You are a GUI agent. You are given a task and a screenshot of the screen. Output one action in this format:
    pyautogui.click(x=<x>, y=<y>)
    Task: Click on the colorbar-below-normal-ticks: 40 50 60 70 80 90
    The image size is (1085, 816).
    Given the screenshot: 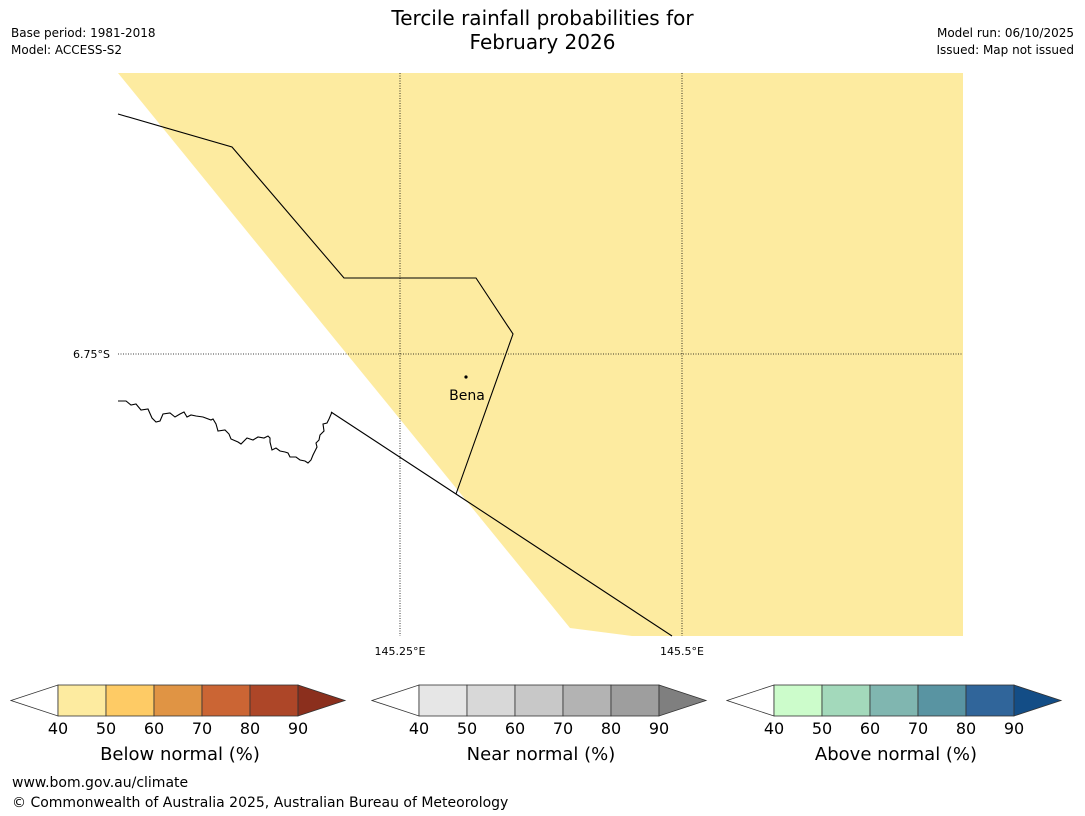 What is the action you would take?
    pyautogui.click(x=180, y=729)
    